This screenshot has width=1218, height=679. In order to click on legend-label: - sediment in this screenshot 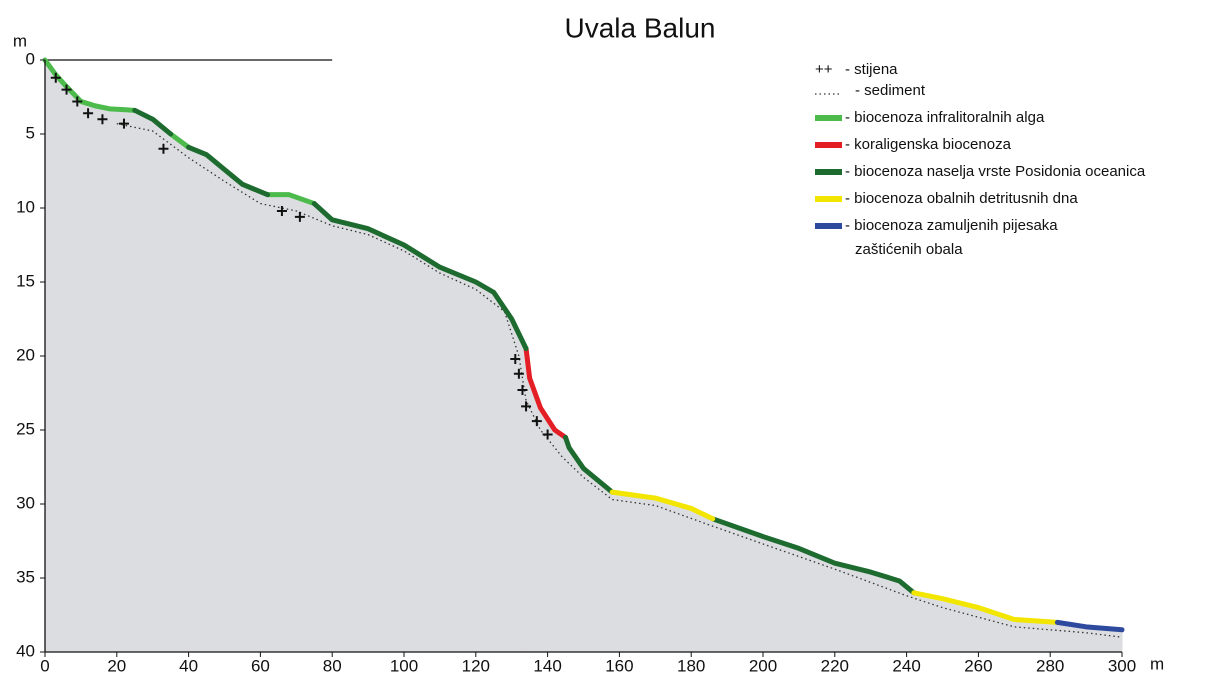, I will do `click(890, 90)`.